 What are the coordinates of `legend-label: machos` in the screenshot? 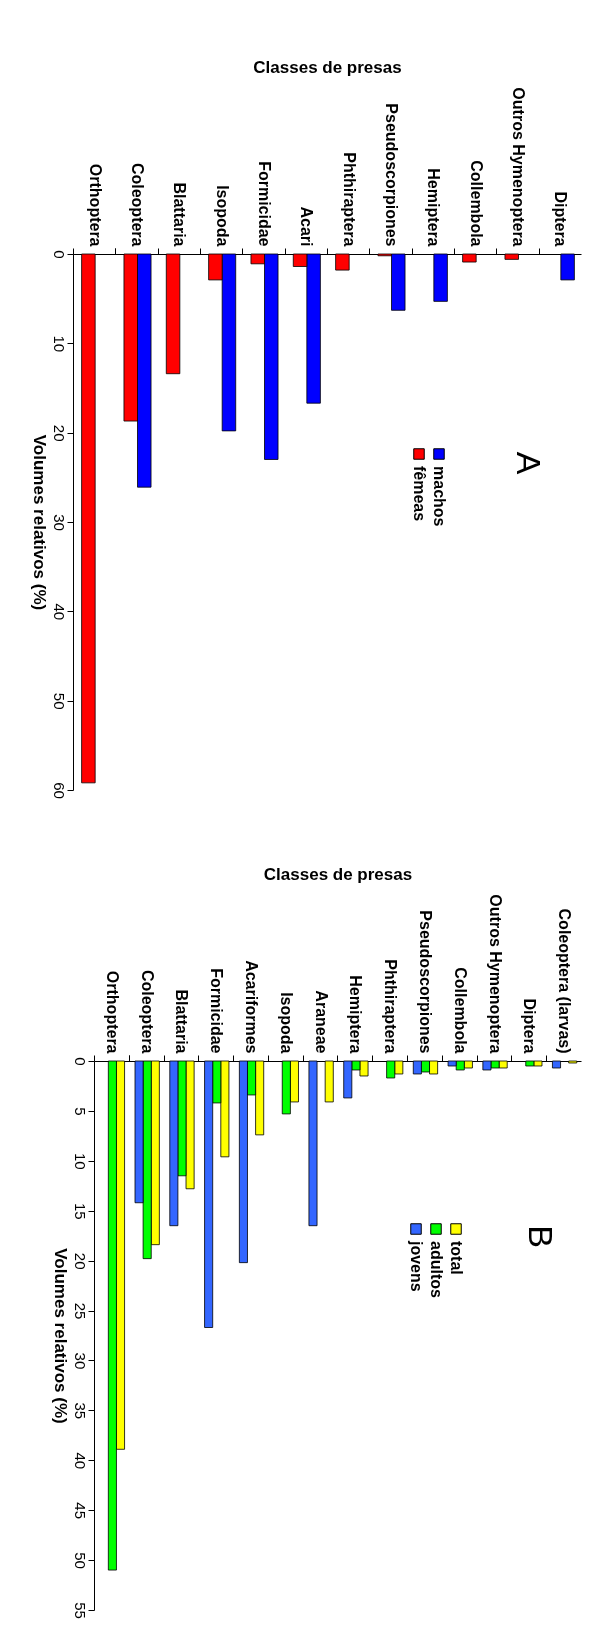 It's located at (439, 496).